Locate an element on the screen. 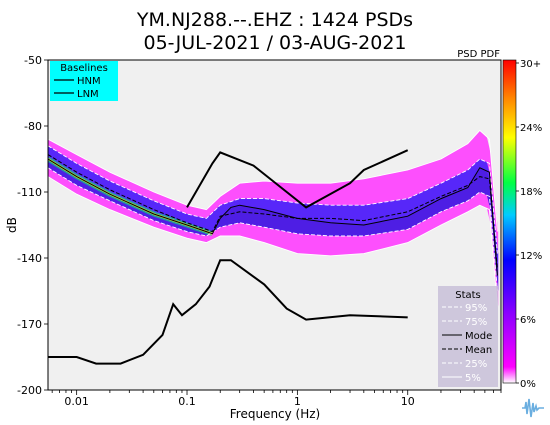  p75-legend-label: 75% is located at coordinates (476, 322).